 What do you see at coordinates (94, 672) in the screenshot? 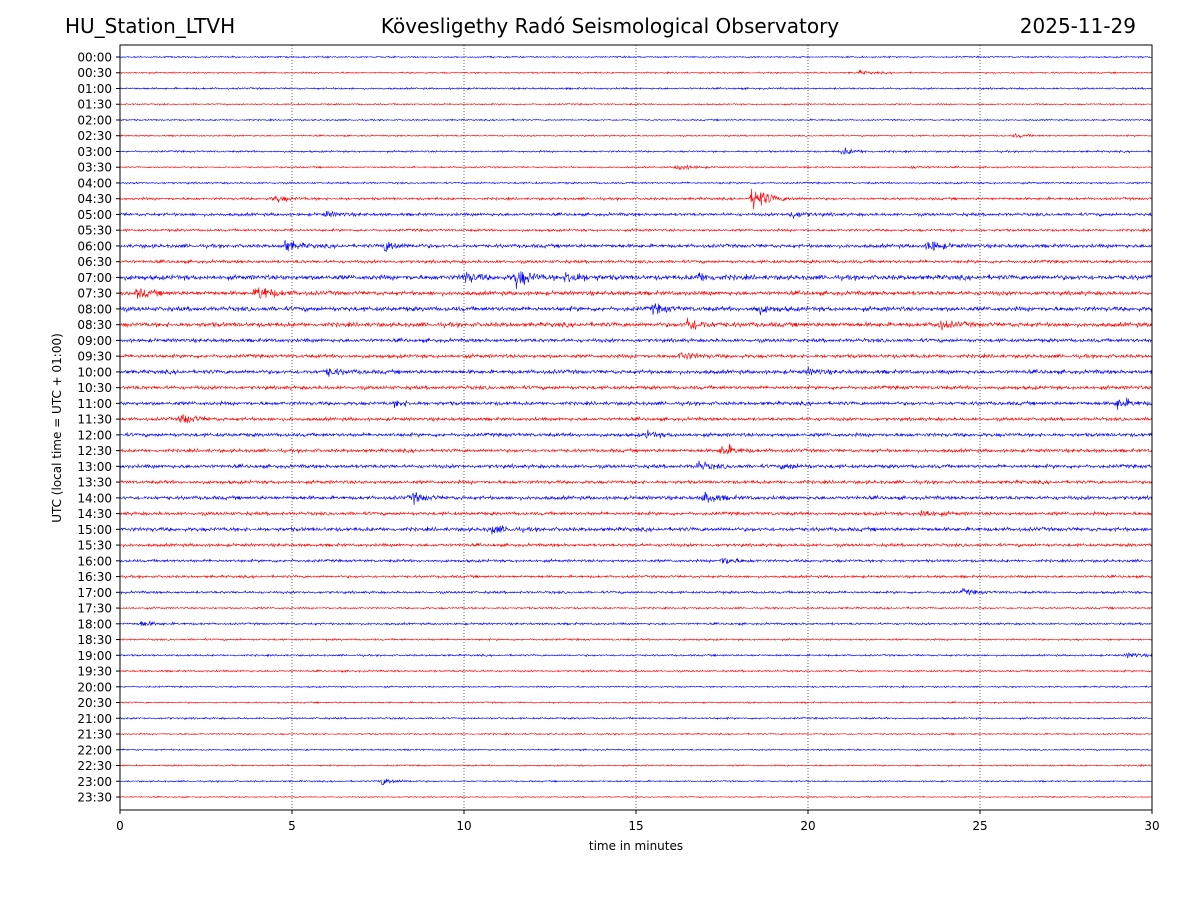
I see `y-tick-label: 19:30` at bounding box center [94, 672].